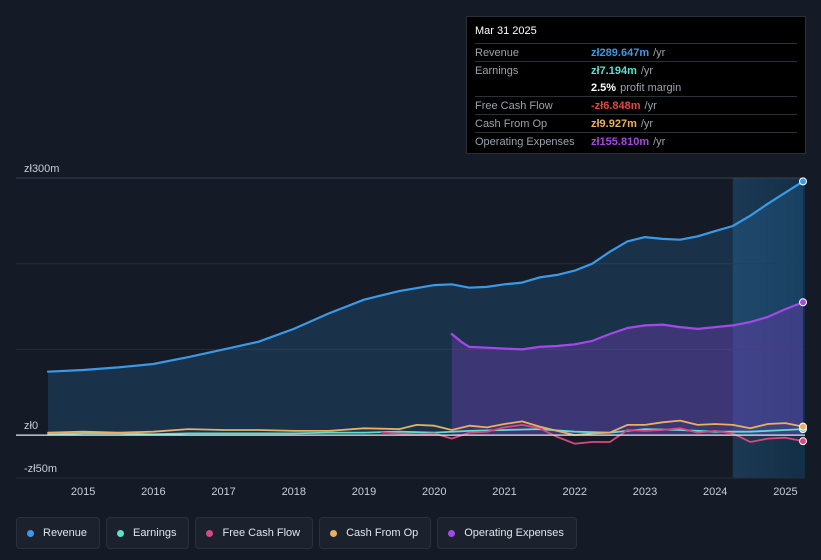 The image size is (821, 560). Describe the element at coordinates (514, 533) in the screenshot. I see `legend-label: Operating Expenses` at that location.